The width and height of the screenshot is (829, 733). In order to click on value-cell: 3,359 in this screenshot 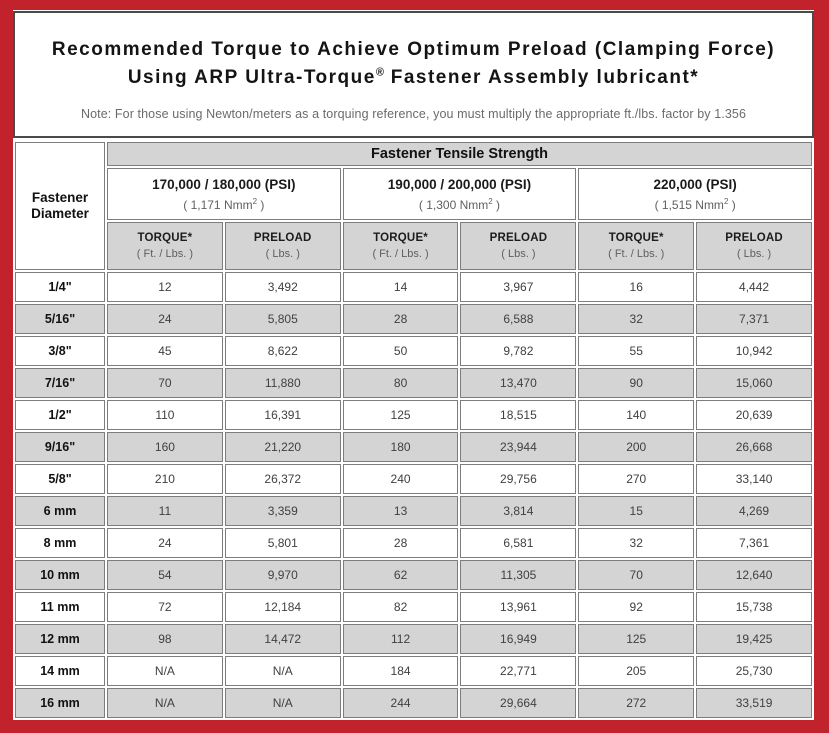, I will do `click(282, 511)`.